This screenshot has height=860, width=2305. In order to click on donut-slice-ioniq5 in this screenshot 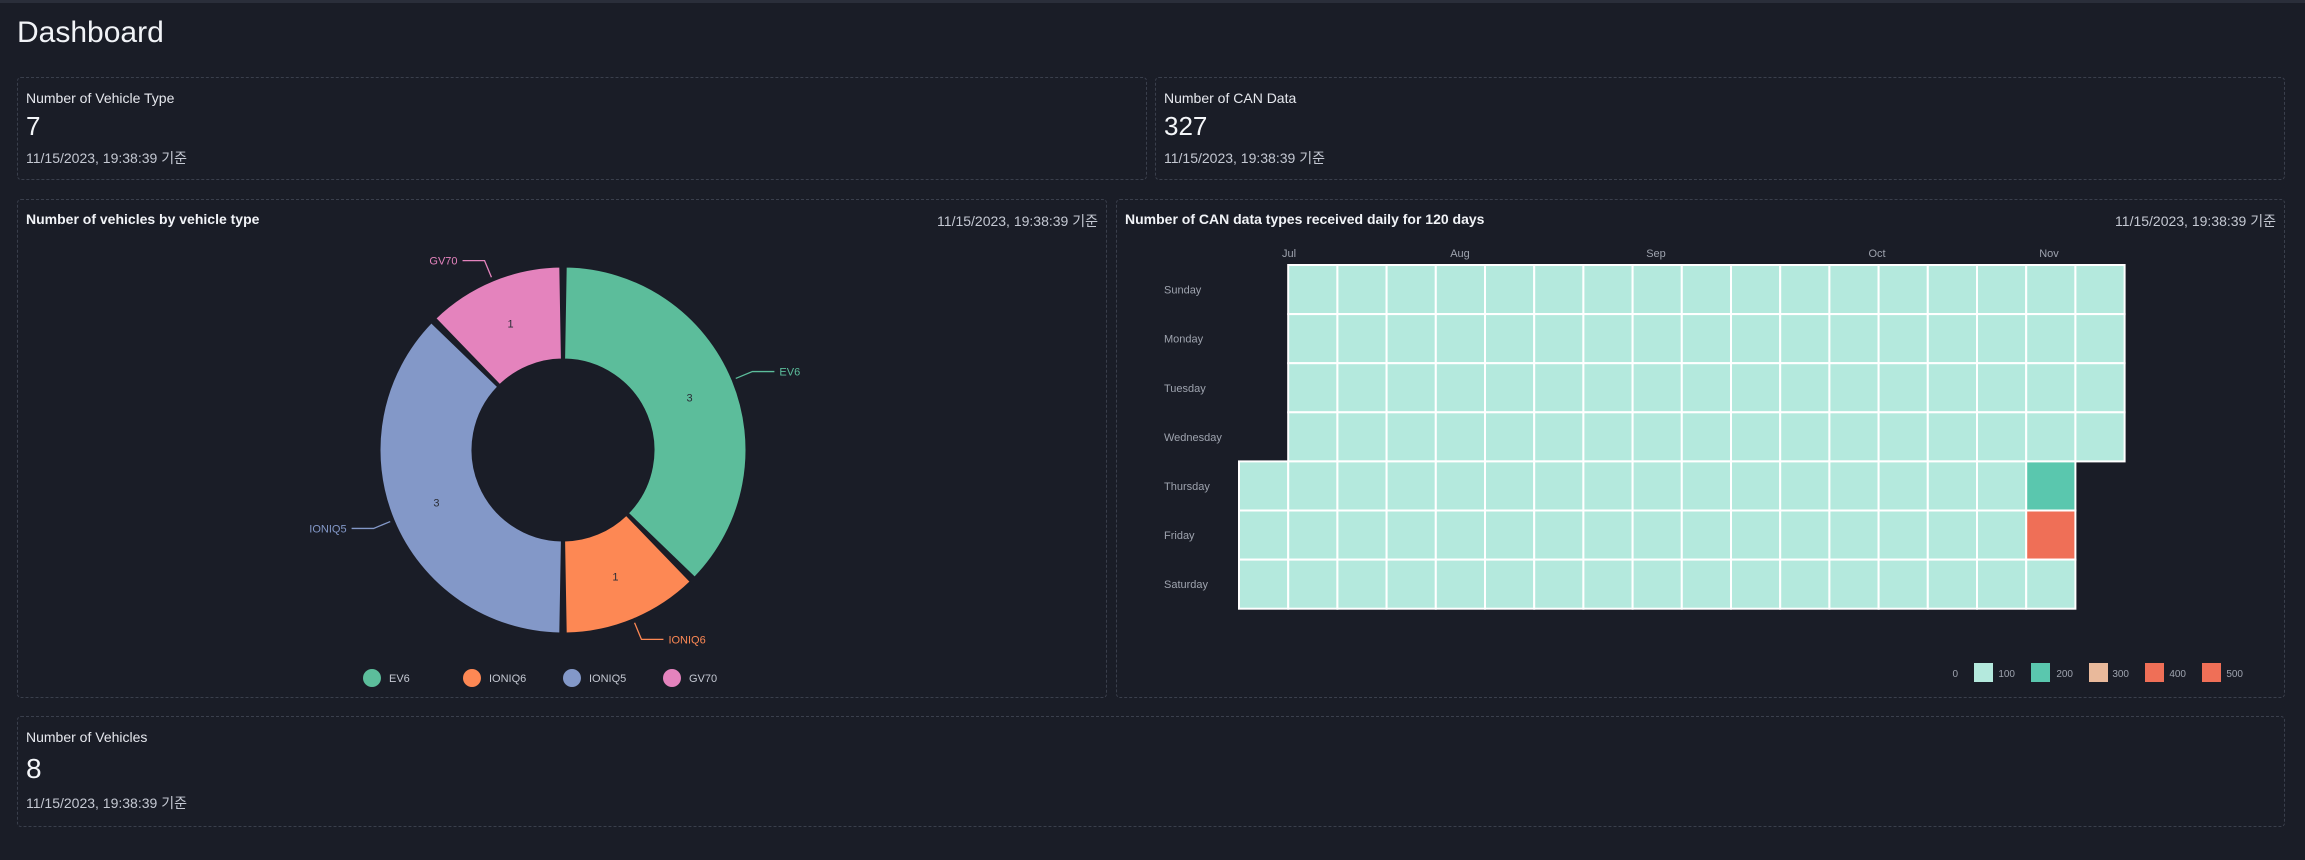, I will do `click(470, 478)`.